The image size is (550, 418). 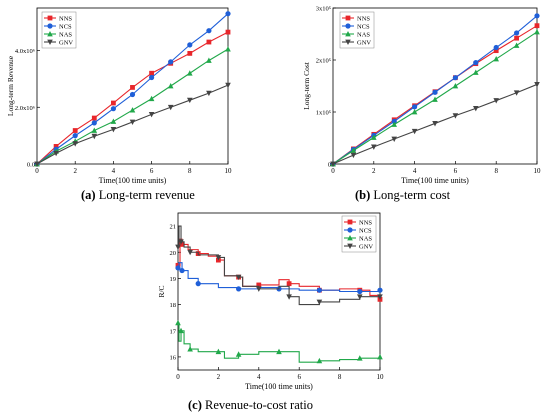 I want to click on legend-label-gnv: GNV, so click(x=66, y=43).